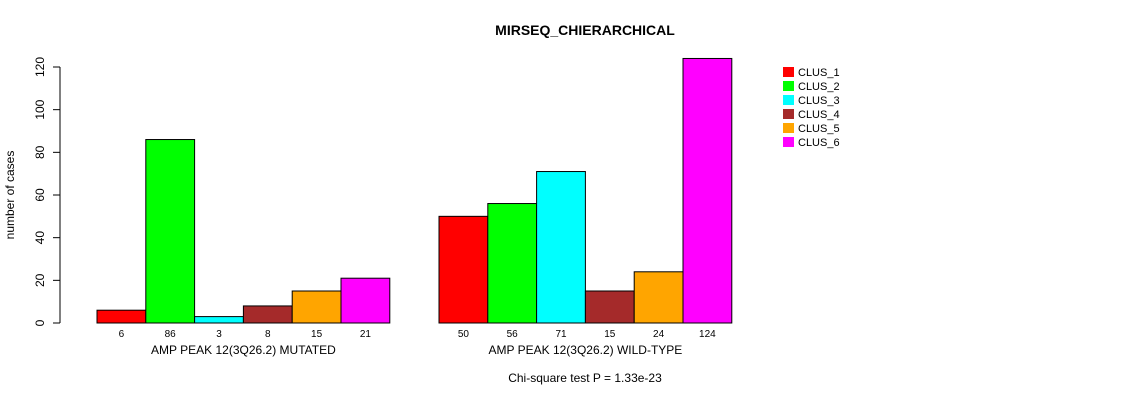 The width and height of the screenshot is (1140, 400). What do you see at coordinates (819, 73) in the screenshot?
I see `legend-label: CLUS_1` at bounding box center [819, 73].